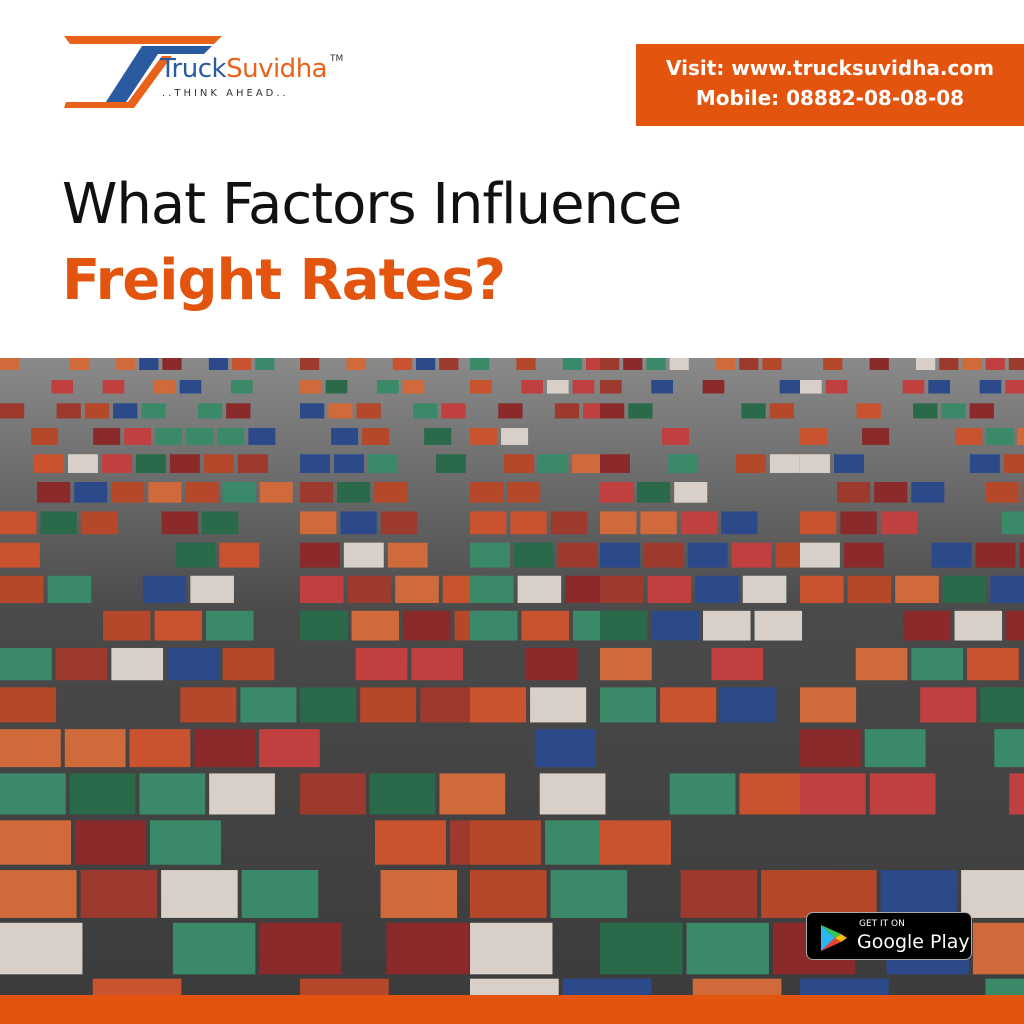 The image size is (1024, 1024). I want to click on trucksuvidha-logo: TruckSuvidha TM ..THINK AHEAD.., so click(207, 74).